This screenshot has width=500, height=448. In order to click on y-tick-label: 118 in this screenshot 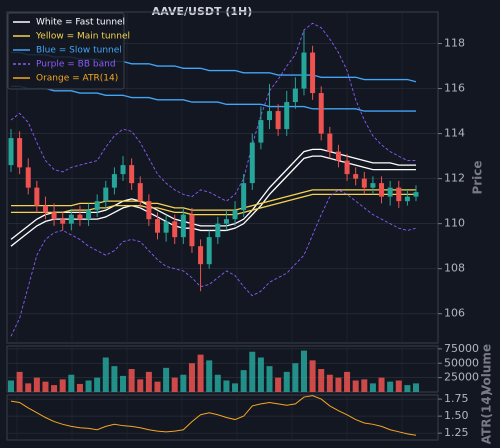, I will do `click(454, 43)`.